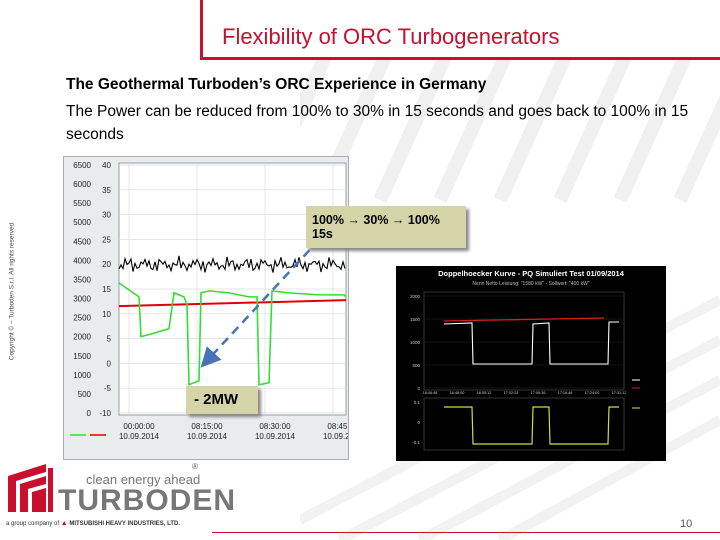 The height and width of the screenshot is (540, 720). I want to click on left-axis-tick: 1000, so click(82, 375).